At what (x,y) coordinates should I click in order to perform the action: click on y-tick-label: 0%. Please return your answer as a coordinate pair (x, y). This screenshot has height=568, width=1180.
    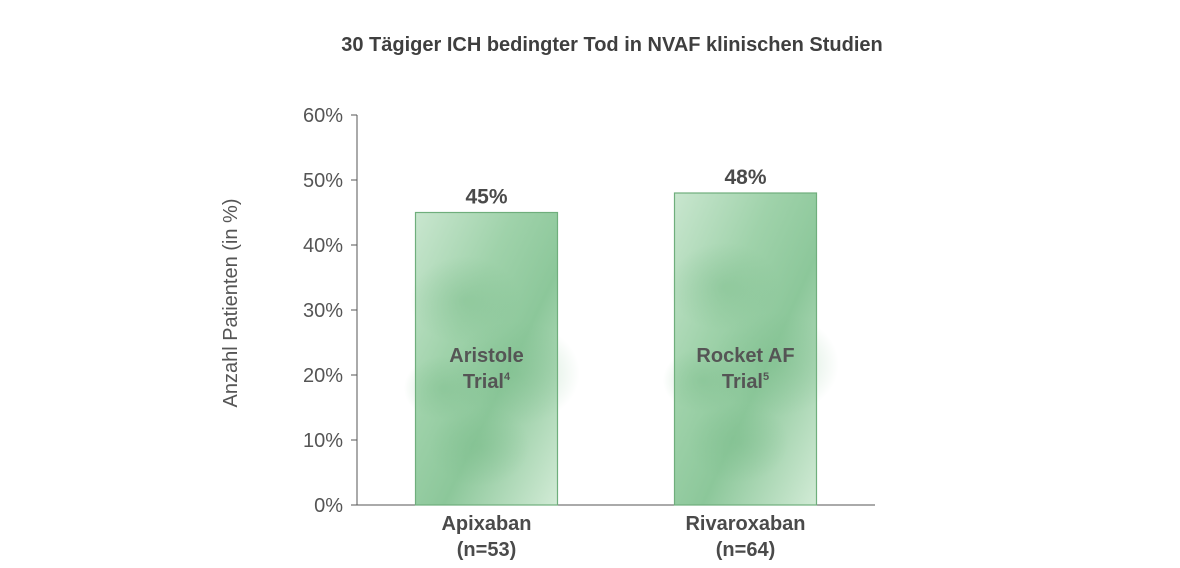
    Looking at the image, I should click on (328, 506).